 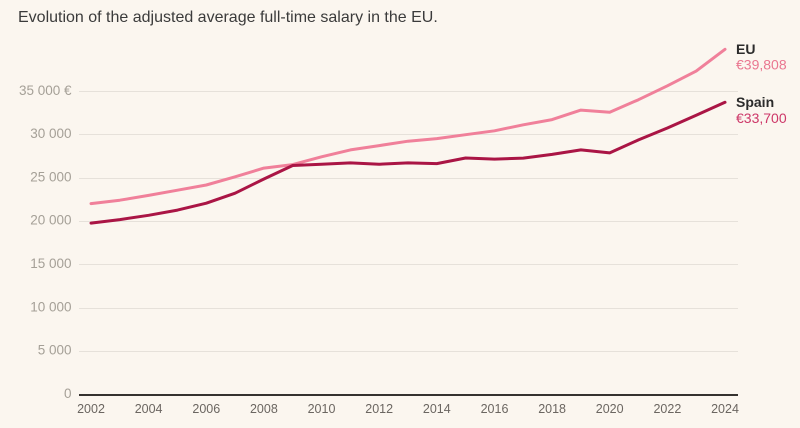 What do you see at coordinates (552, 409) in the screenshot?
I see `svg-text: 2018` at bounding box center [552, 409].